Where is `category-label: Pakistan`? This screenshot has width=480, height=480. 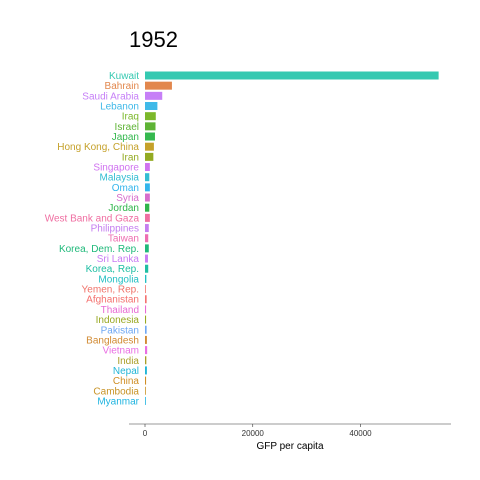
category-label: Pakistan is located at coordinates (120, 330).